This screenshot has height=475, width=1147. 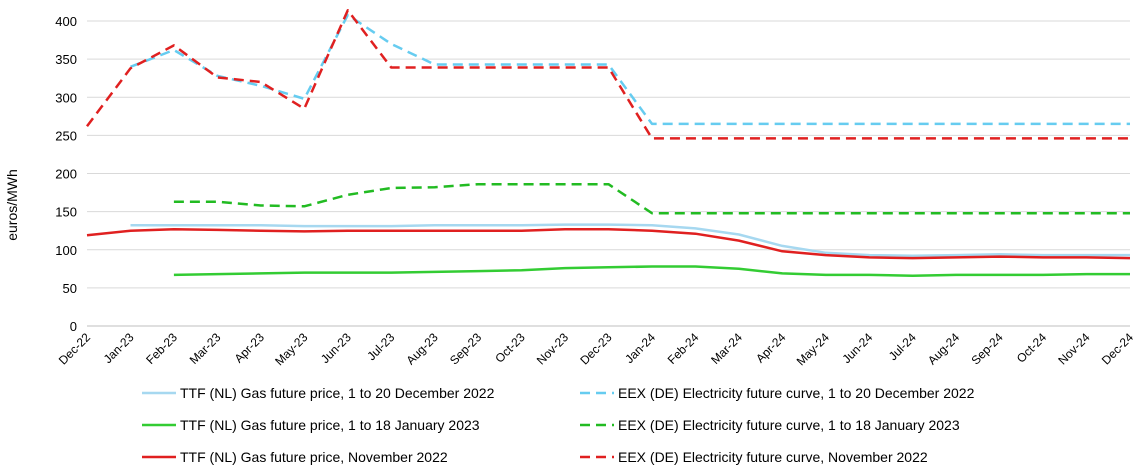 What do you see at coordinates (902, 346) in the screenshot?
I see `x-tick-label: Jul-24` at bounding box center [902, 346].